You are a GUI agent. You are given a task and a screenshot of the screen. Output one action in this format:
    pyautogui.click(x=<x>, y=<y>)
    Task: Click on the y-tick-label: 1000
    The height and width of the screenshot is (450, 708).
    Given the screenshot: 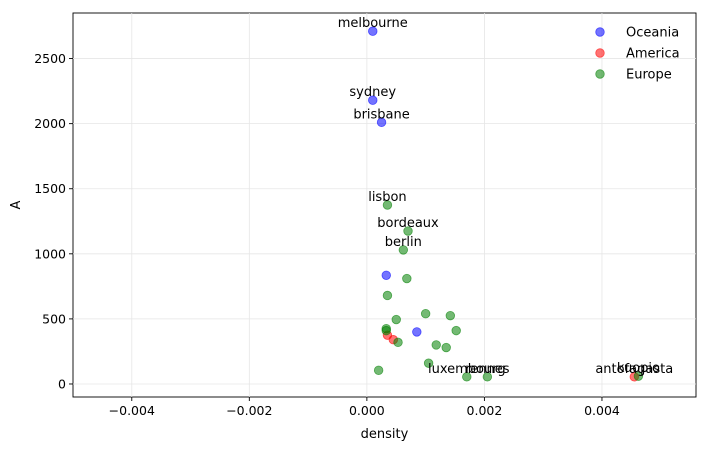 What is the action you would take?
    pyautogui.click(x=50, y=253)
    